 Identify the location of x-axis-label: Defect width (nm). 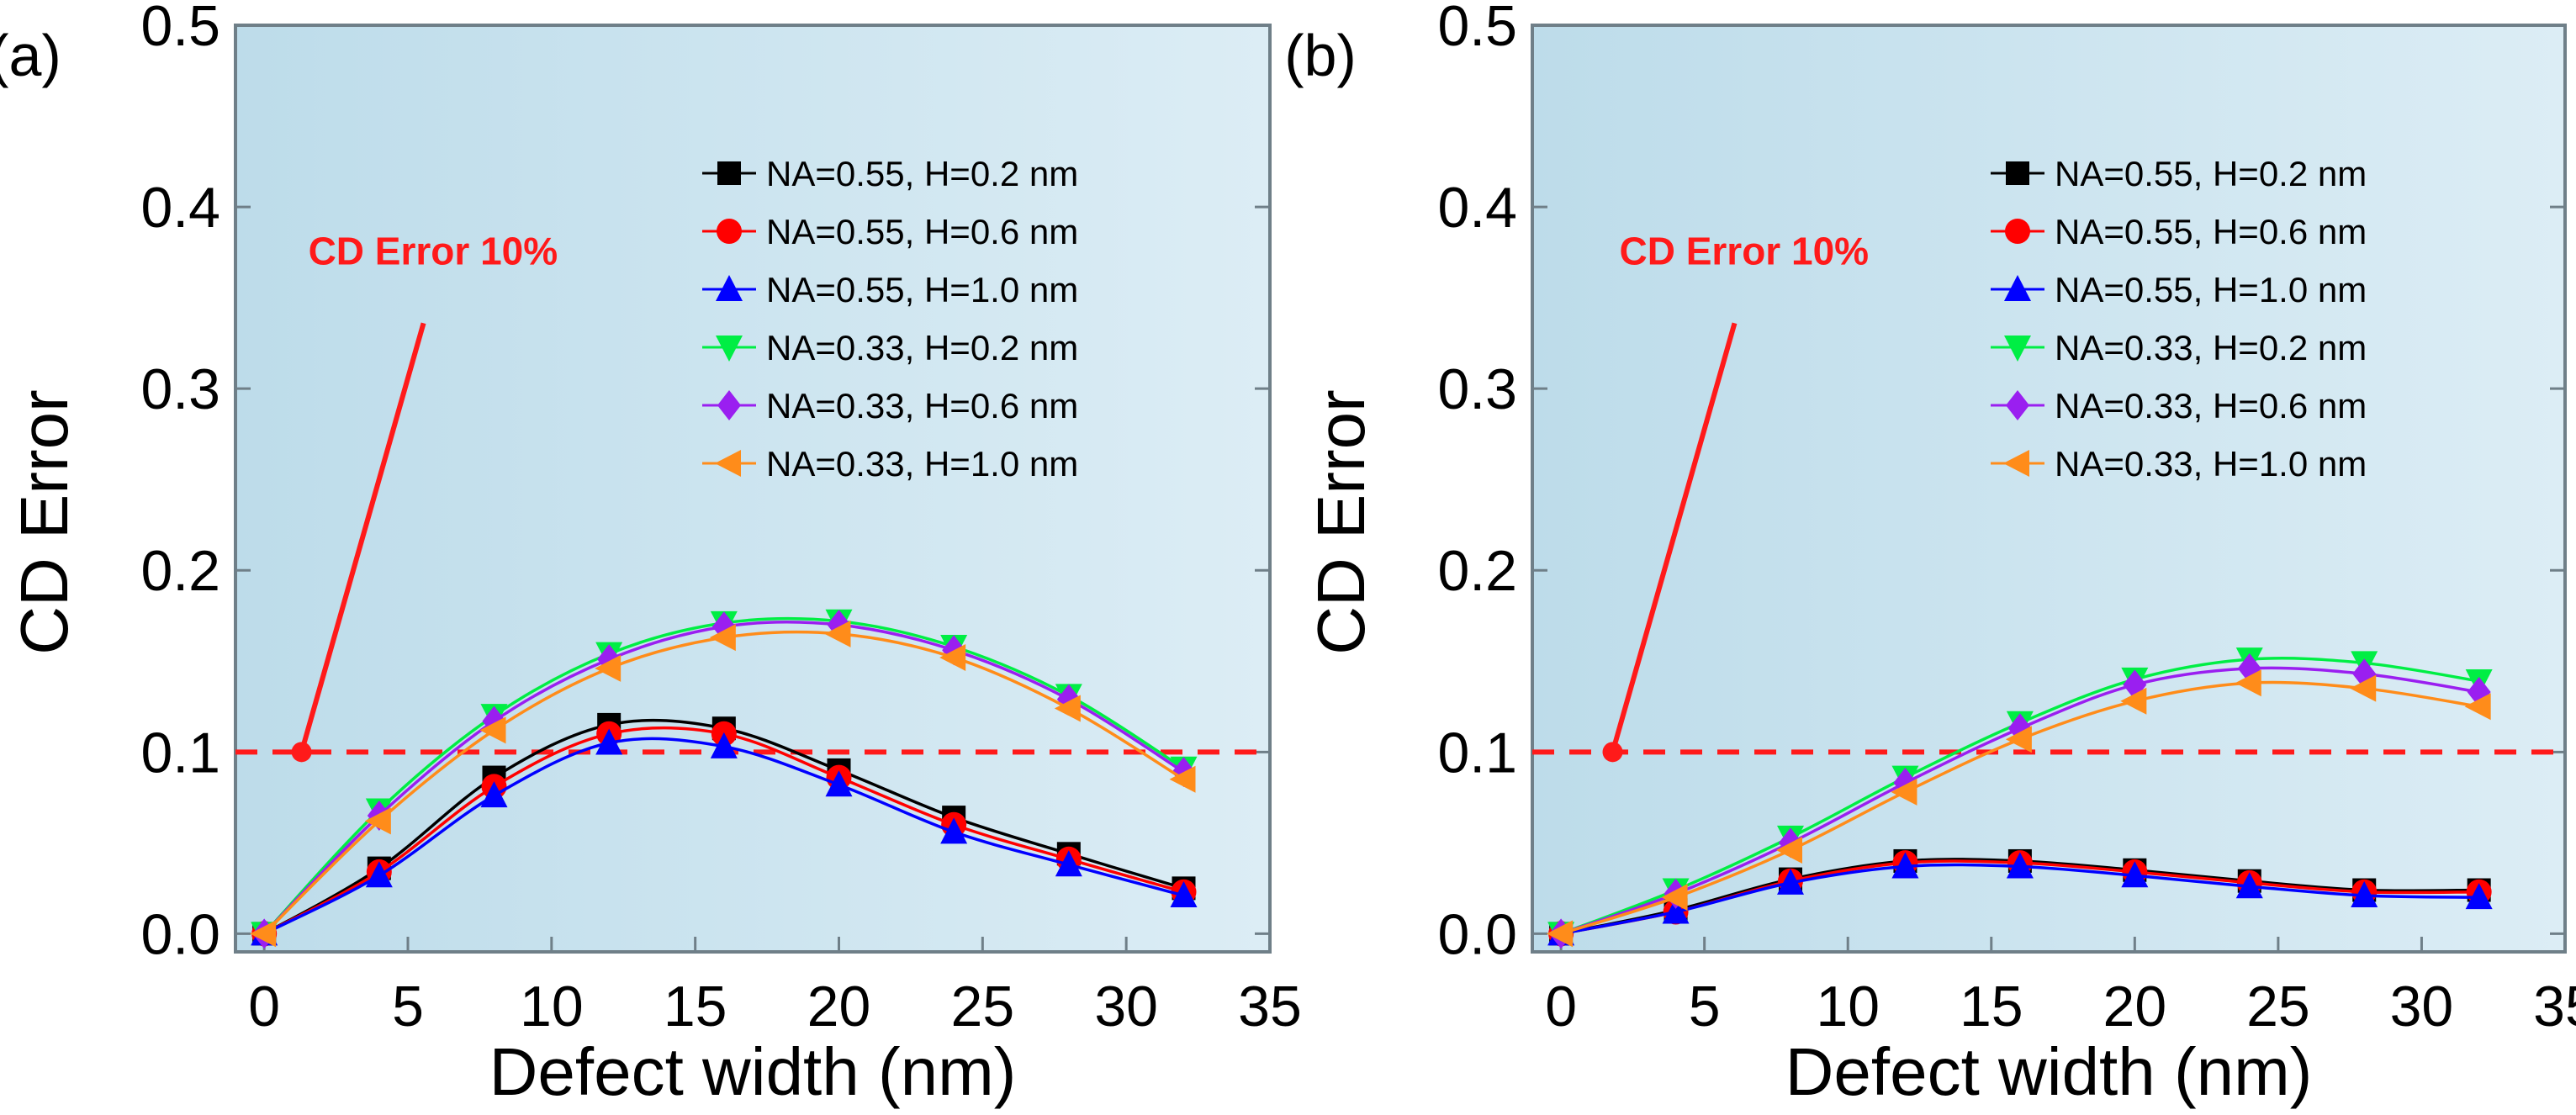
(2049, 1071).